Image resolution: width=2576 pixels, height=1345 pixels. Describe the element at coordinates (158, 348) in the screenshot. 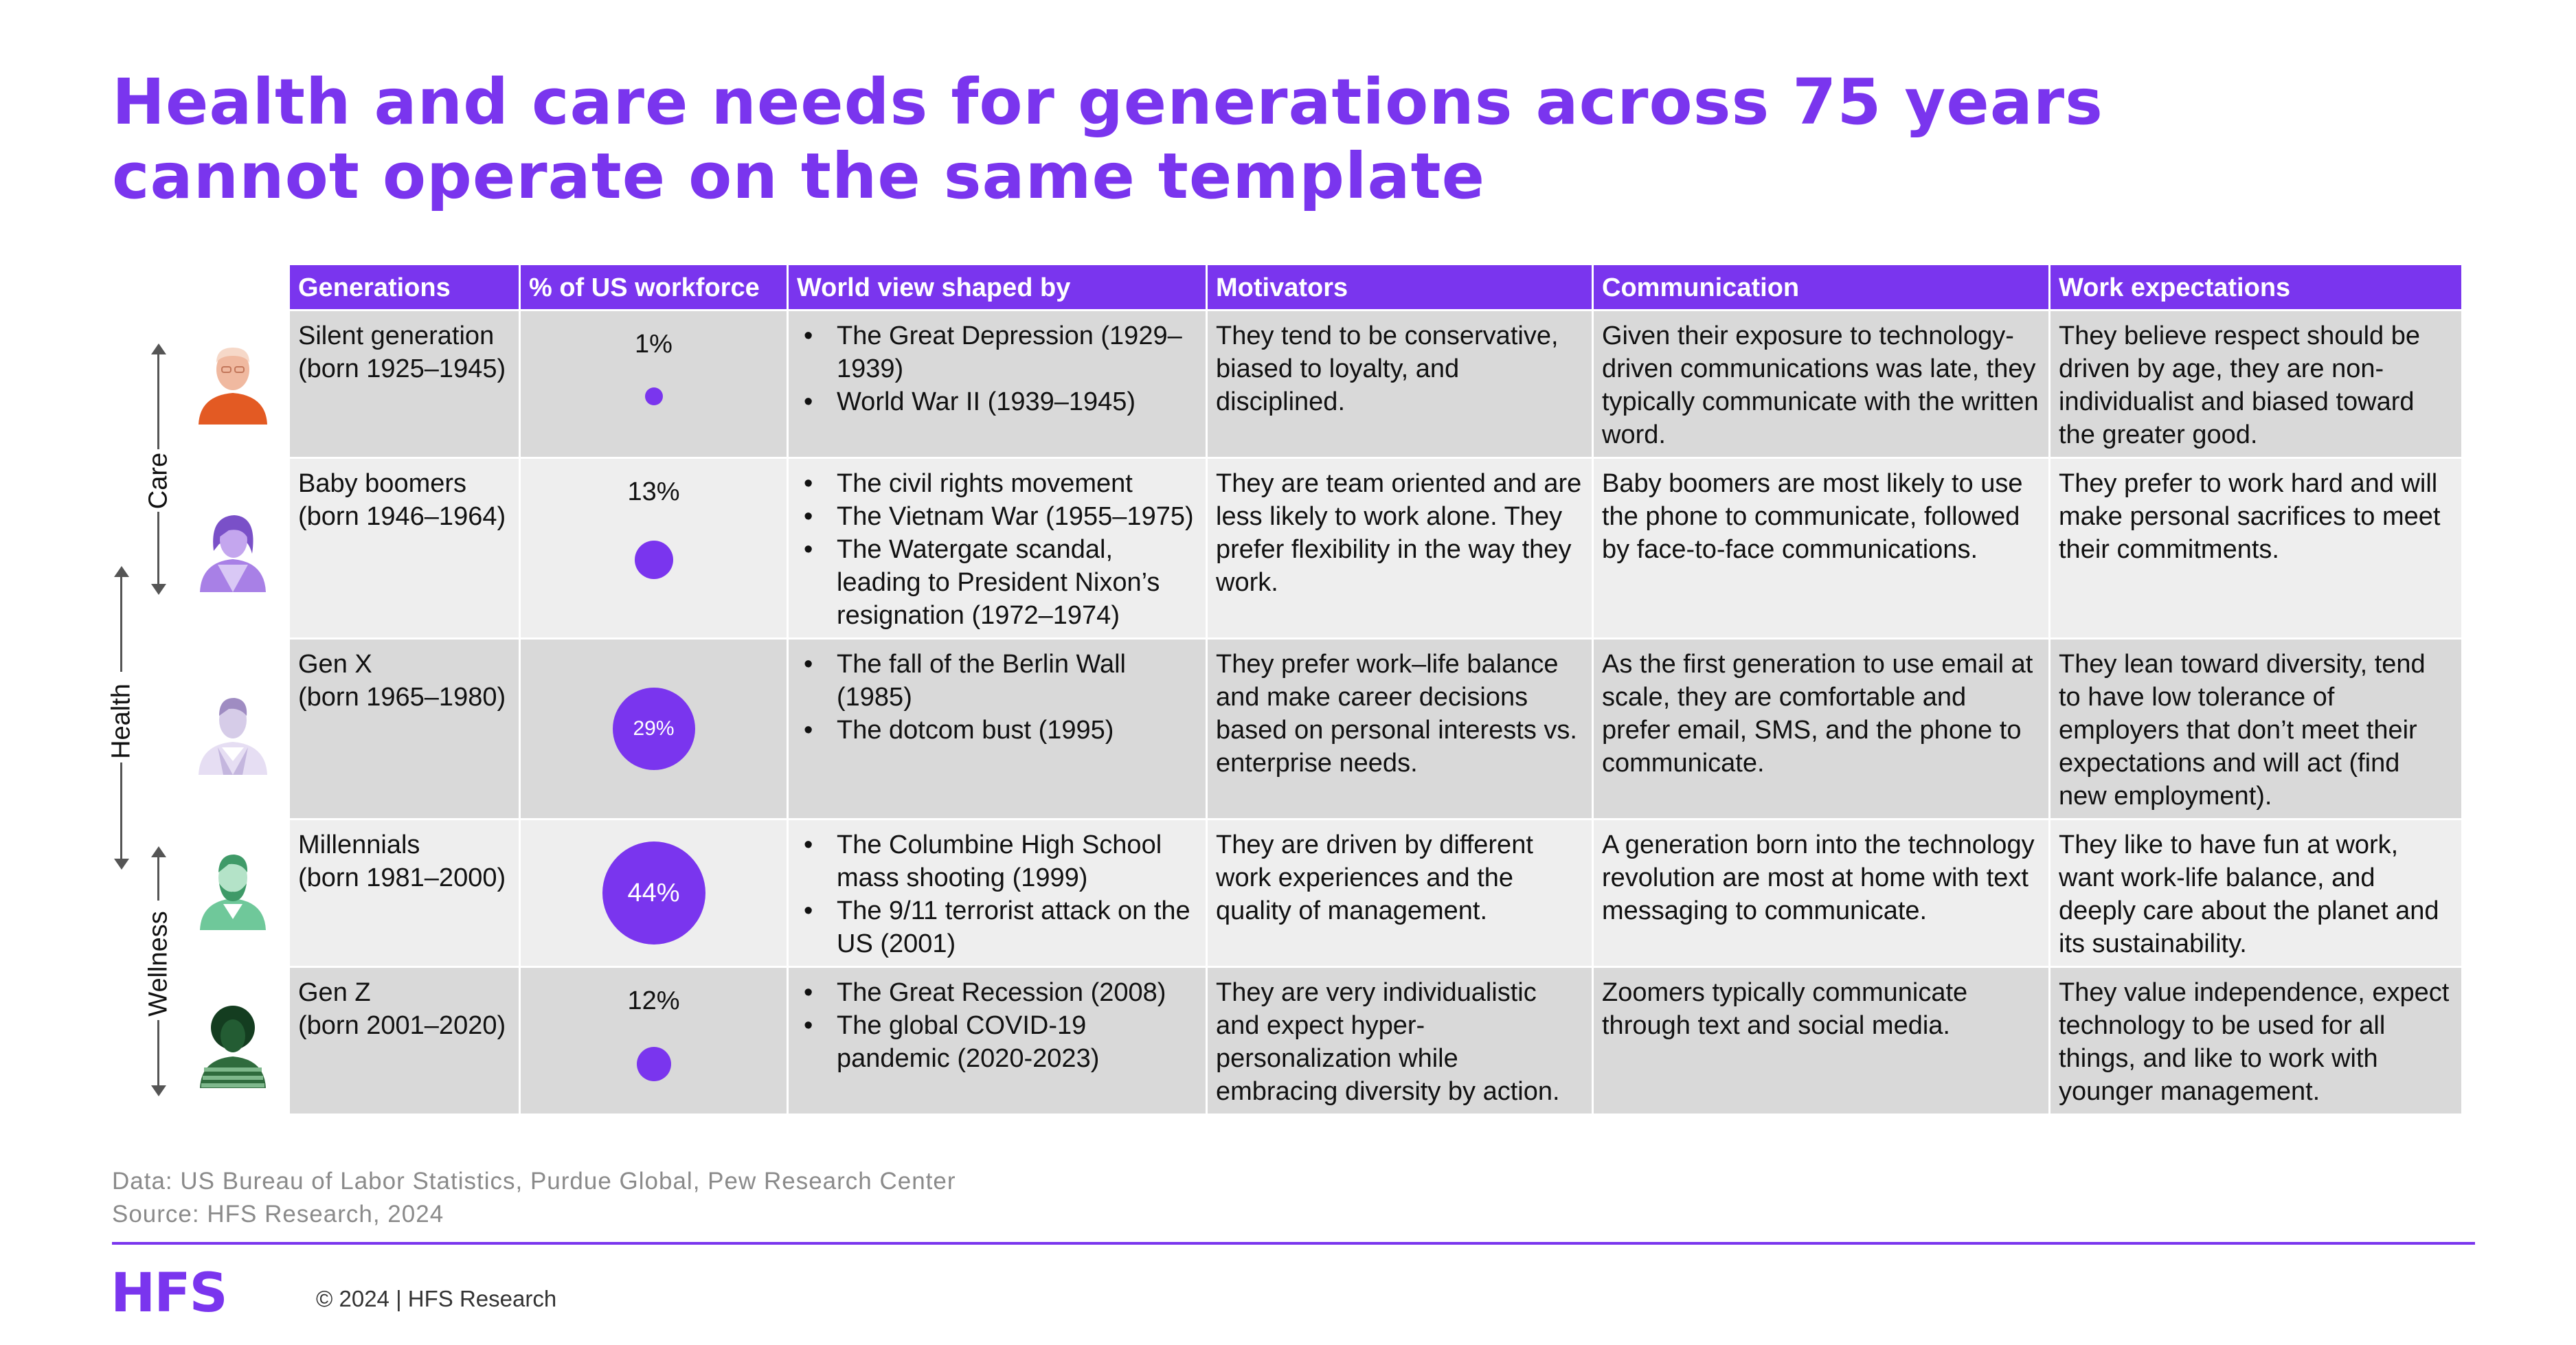

I see `care-arrow-up-icon` at that location.